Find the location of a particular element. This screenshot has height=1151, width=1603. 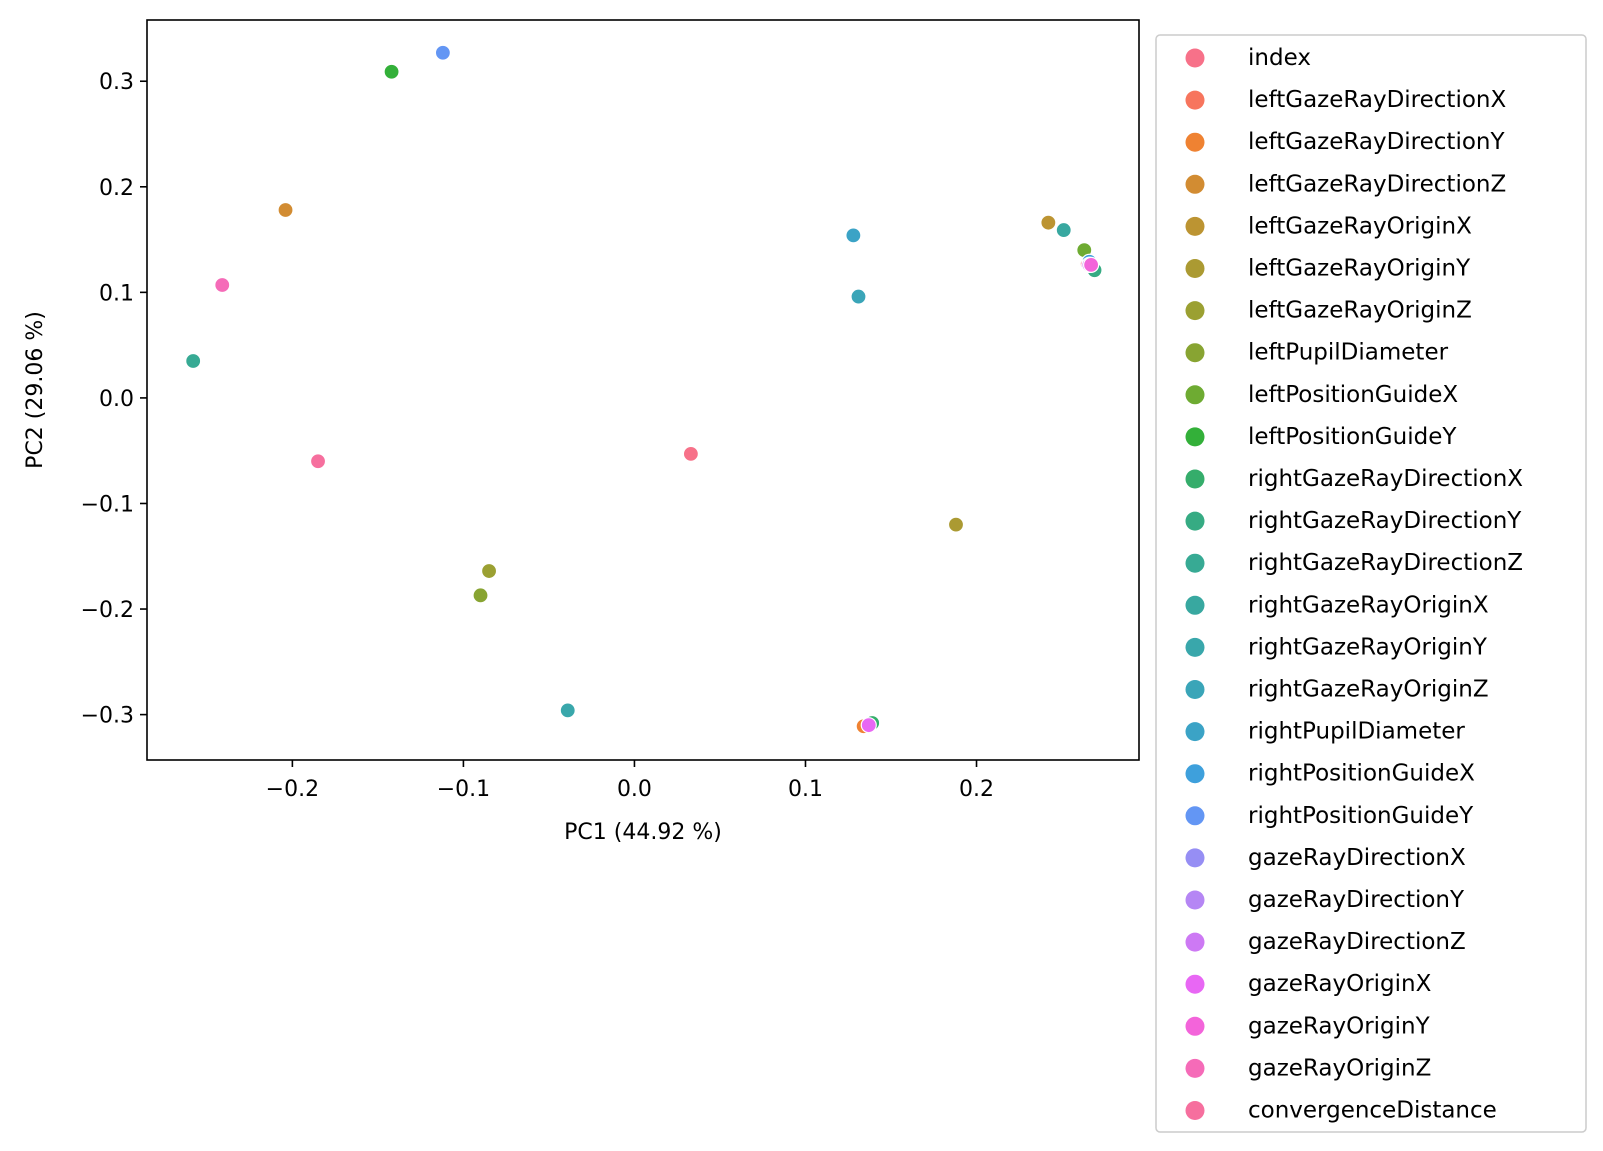

y-tick-label: −0.2 is located at coordinates (107, 610).